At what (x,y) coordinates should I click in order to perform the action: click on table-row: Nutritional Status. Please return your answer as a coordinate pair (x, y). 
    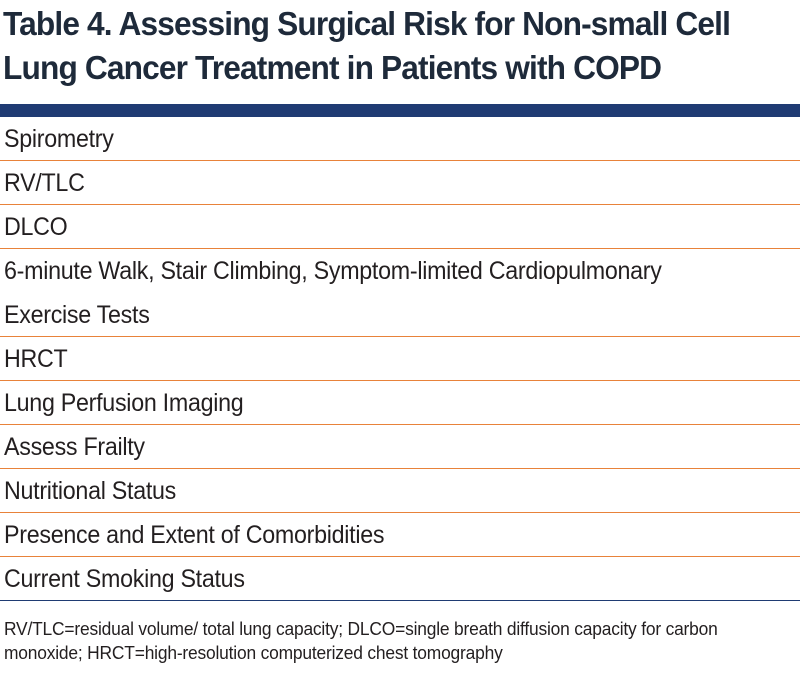
    Looking at the image, I should click on (400, 491).